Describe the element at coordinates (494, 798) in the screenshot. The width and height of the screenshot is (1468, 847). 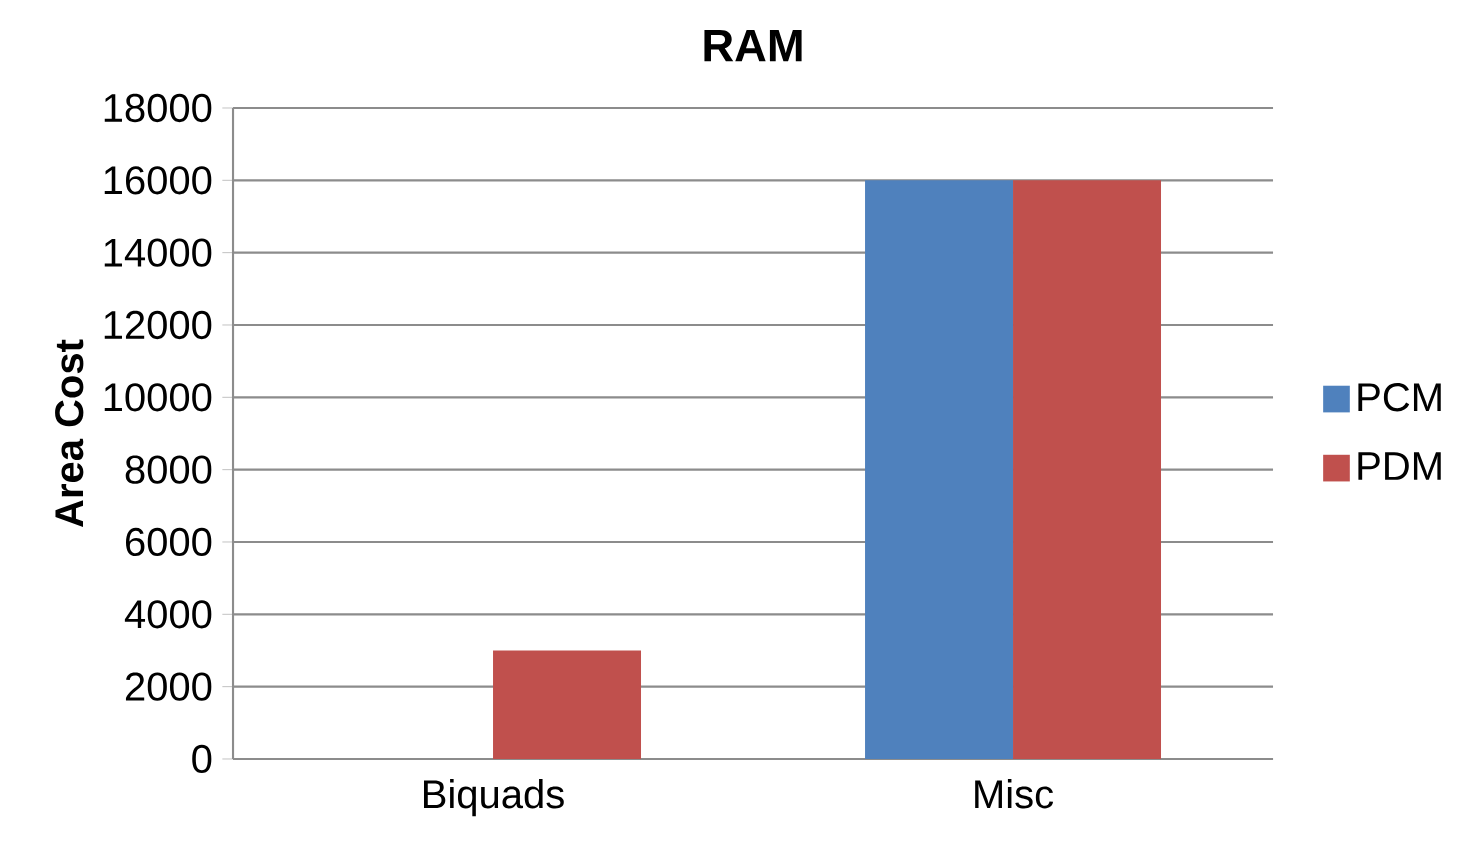
I see `x-tick-label: Biquads` at that location.